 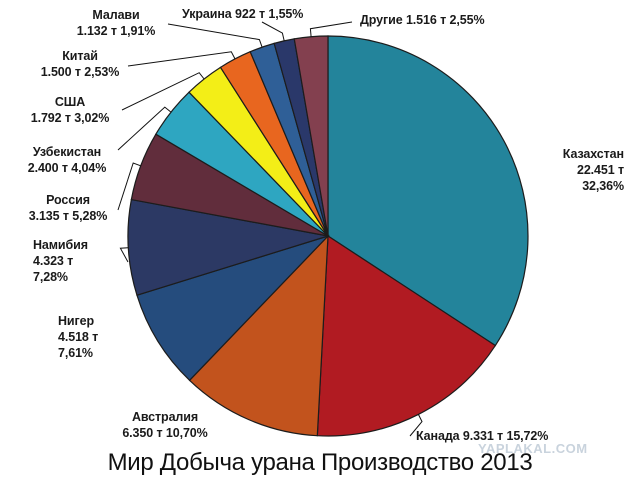 I want to click on label-canada: Канада 9.331 т 15,72%, so click(x=482, y=436).